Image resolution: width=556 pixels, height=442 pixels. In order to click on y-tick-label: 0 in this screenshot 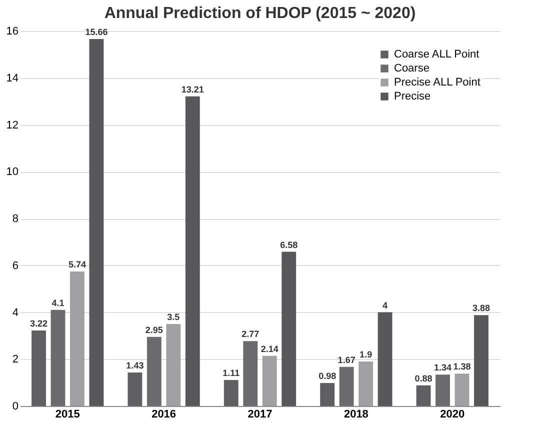, I will do `click(15, 406)`.